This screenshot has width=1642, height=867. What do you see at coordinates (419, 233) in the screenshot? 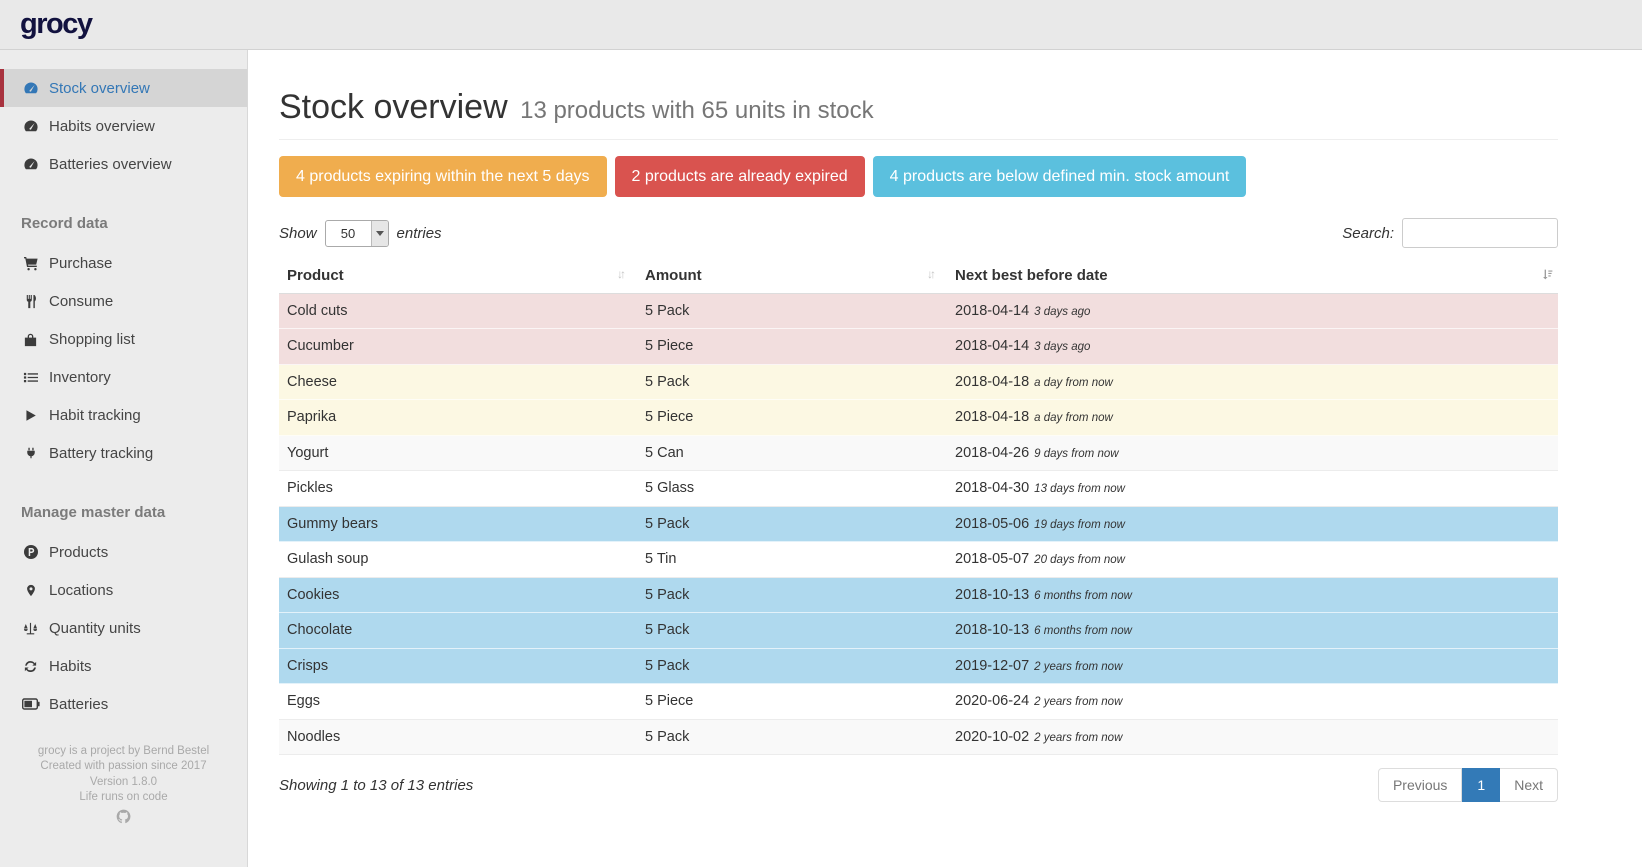
I see `entries-label: entries` at bounding box center [419, 233].